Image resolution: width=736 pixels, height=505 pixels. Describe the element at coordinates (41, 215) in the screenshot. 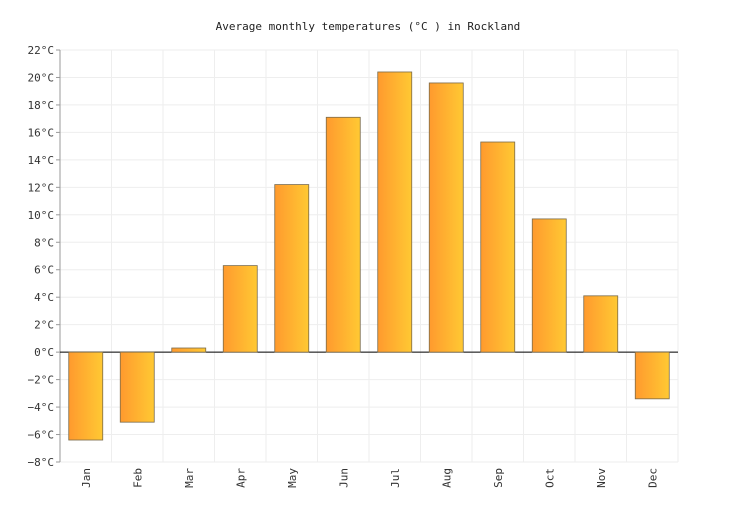

I see `y-tick-label: 10°C` at that location.